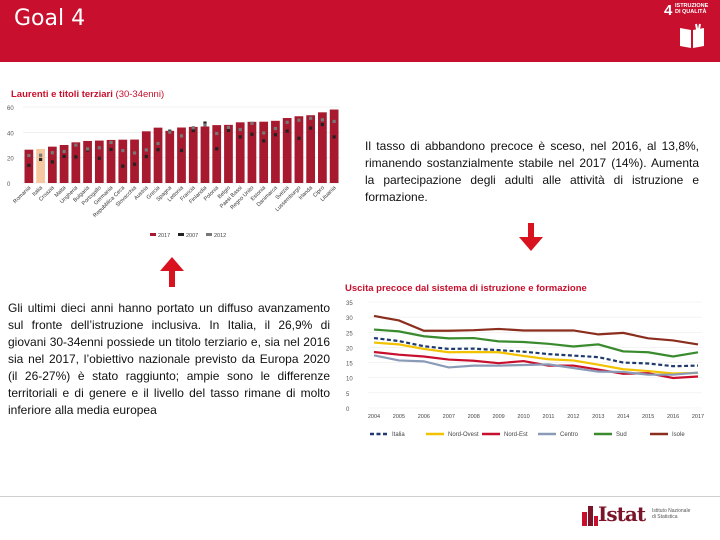  I want to click on line-x-tick: 2006, so click(424, 417).